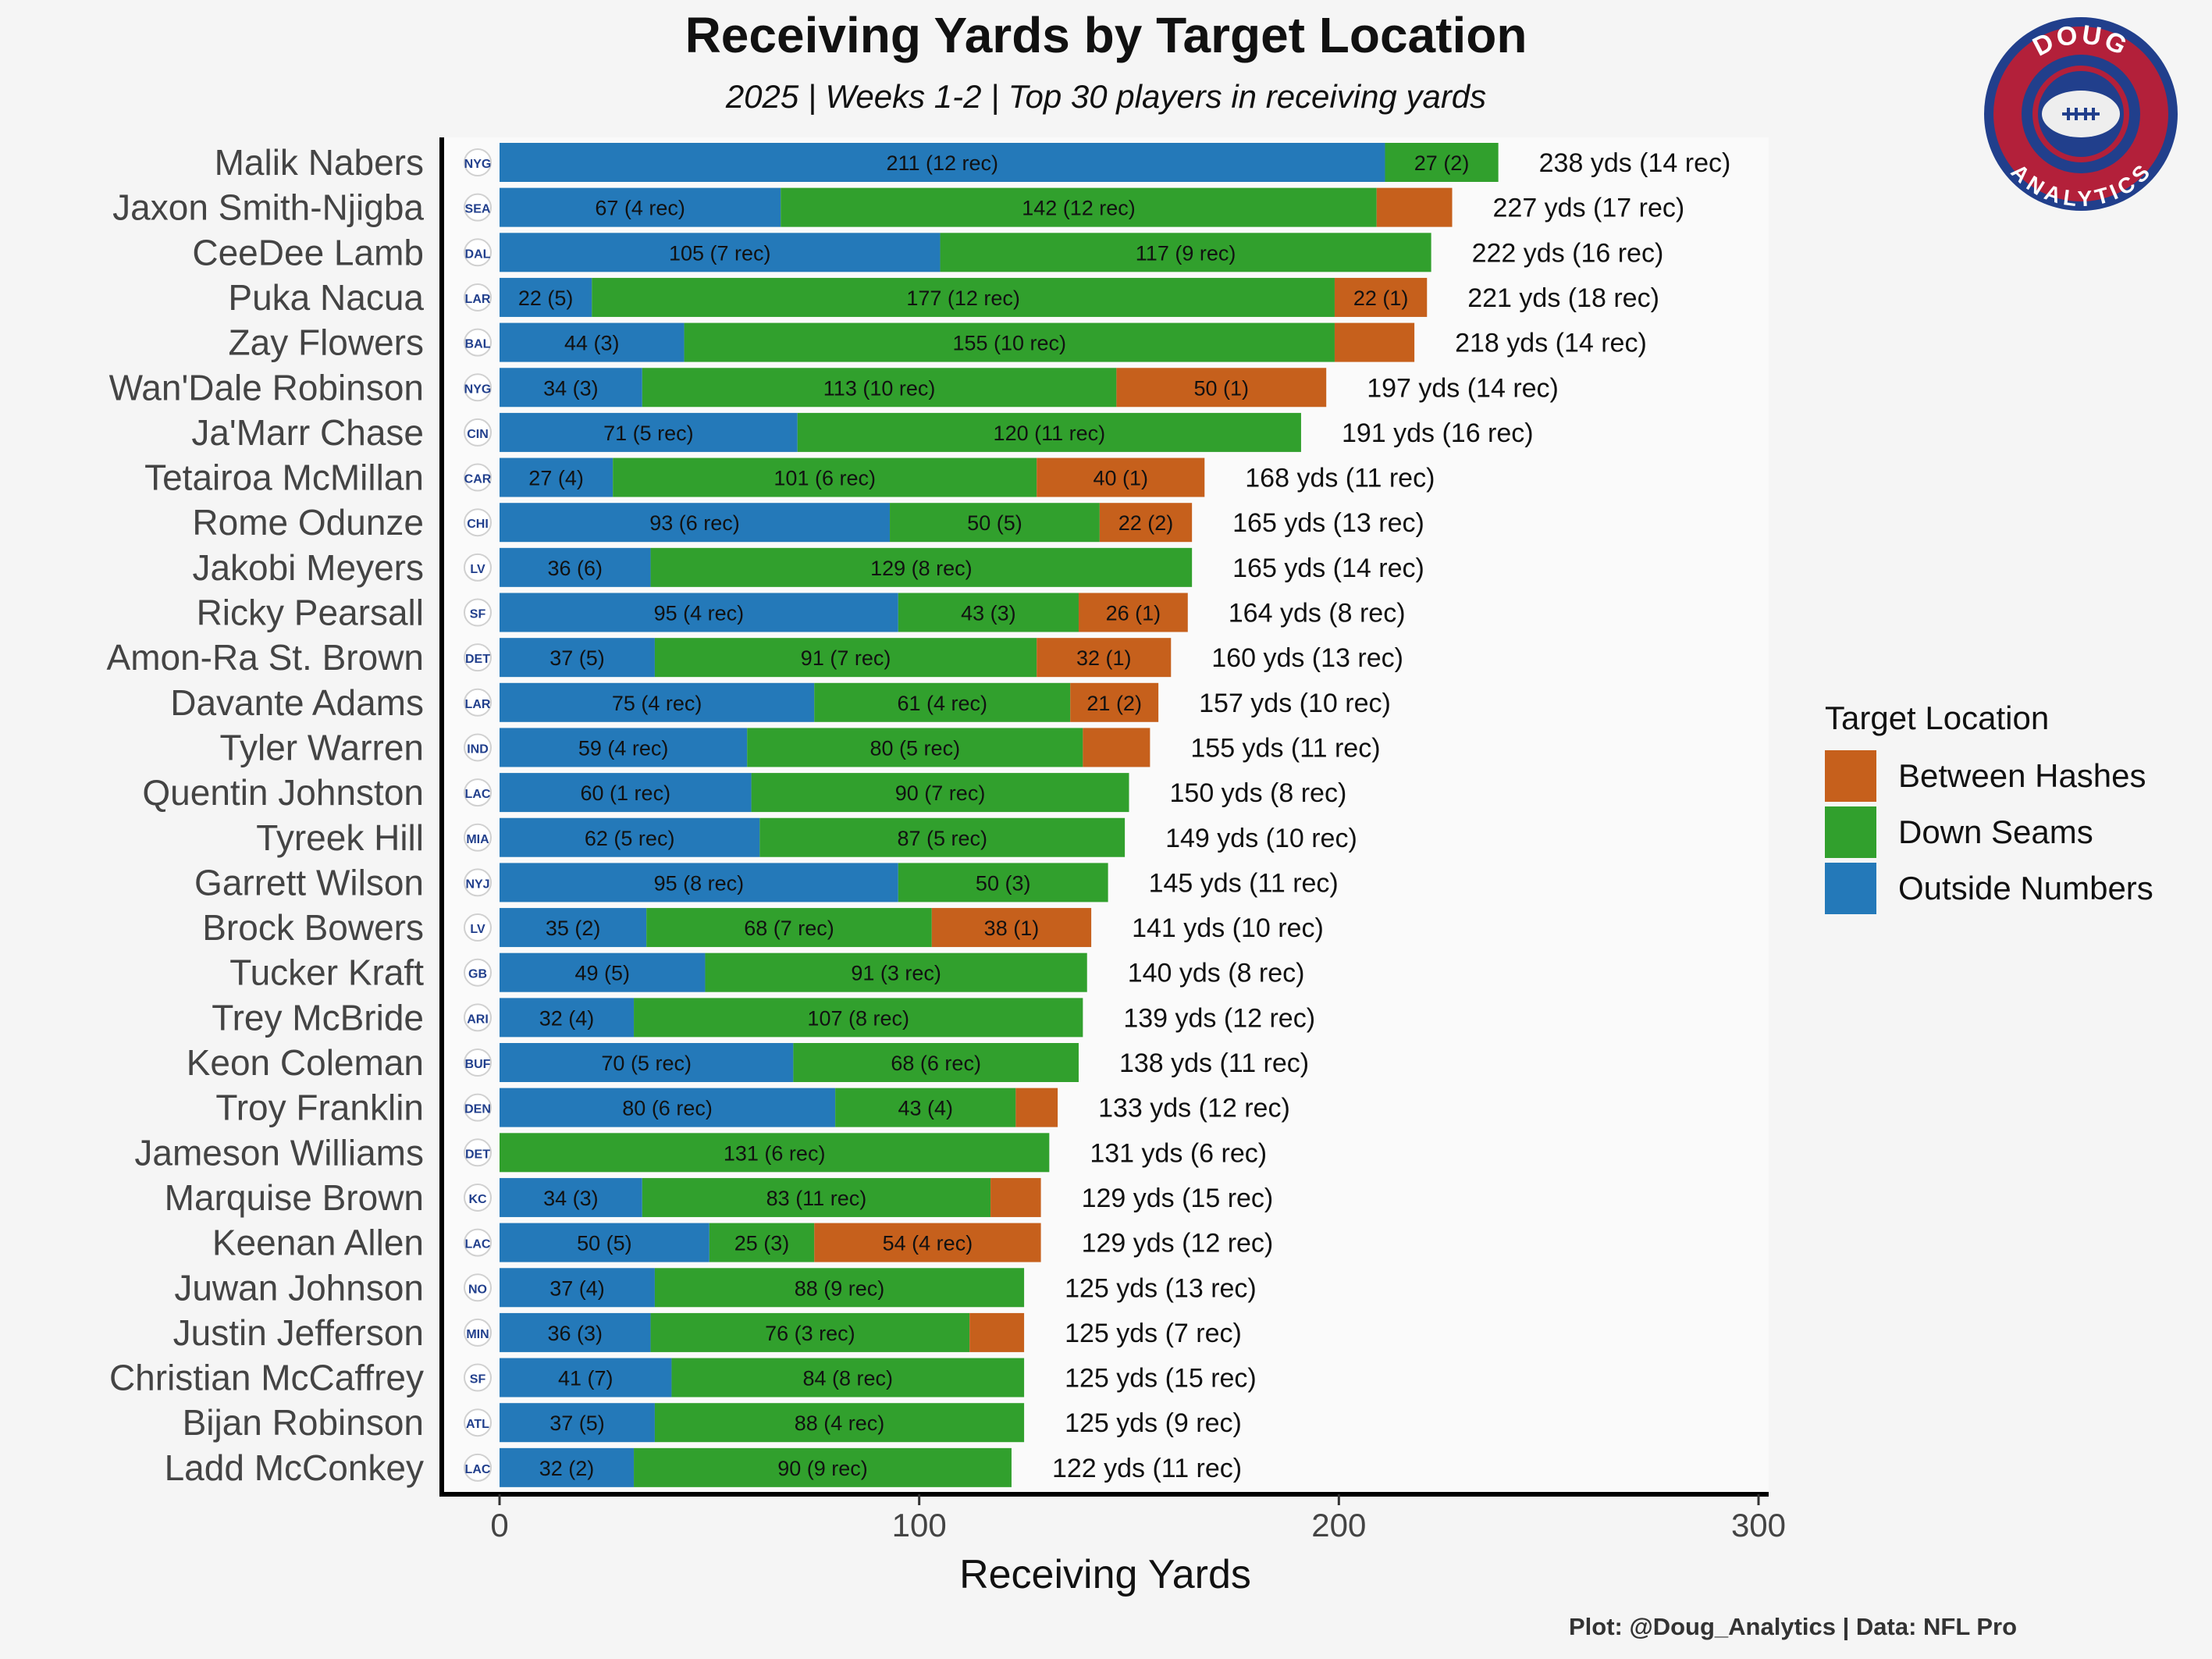 The image size is (2212, 1659). Describe the element at coordinates (478, 252) in the screenshot. I see `team-logo-icon: DAL` at that location.